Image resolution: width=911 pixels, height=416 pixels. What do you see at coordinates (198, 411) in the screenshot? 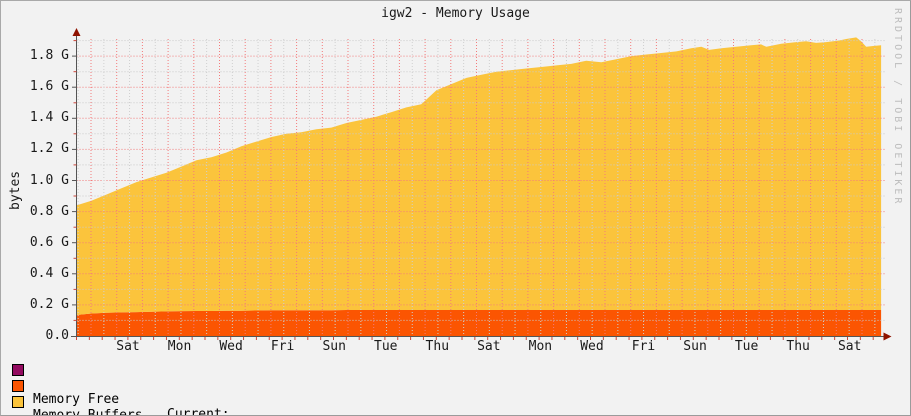
I see `legend-key-current: Current:` at bounding box center [198, 411].